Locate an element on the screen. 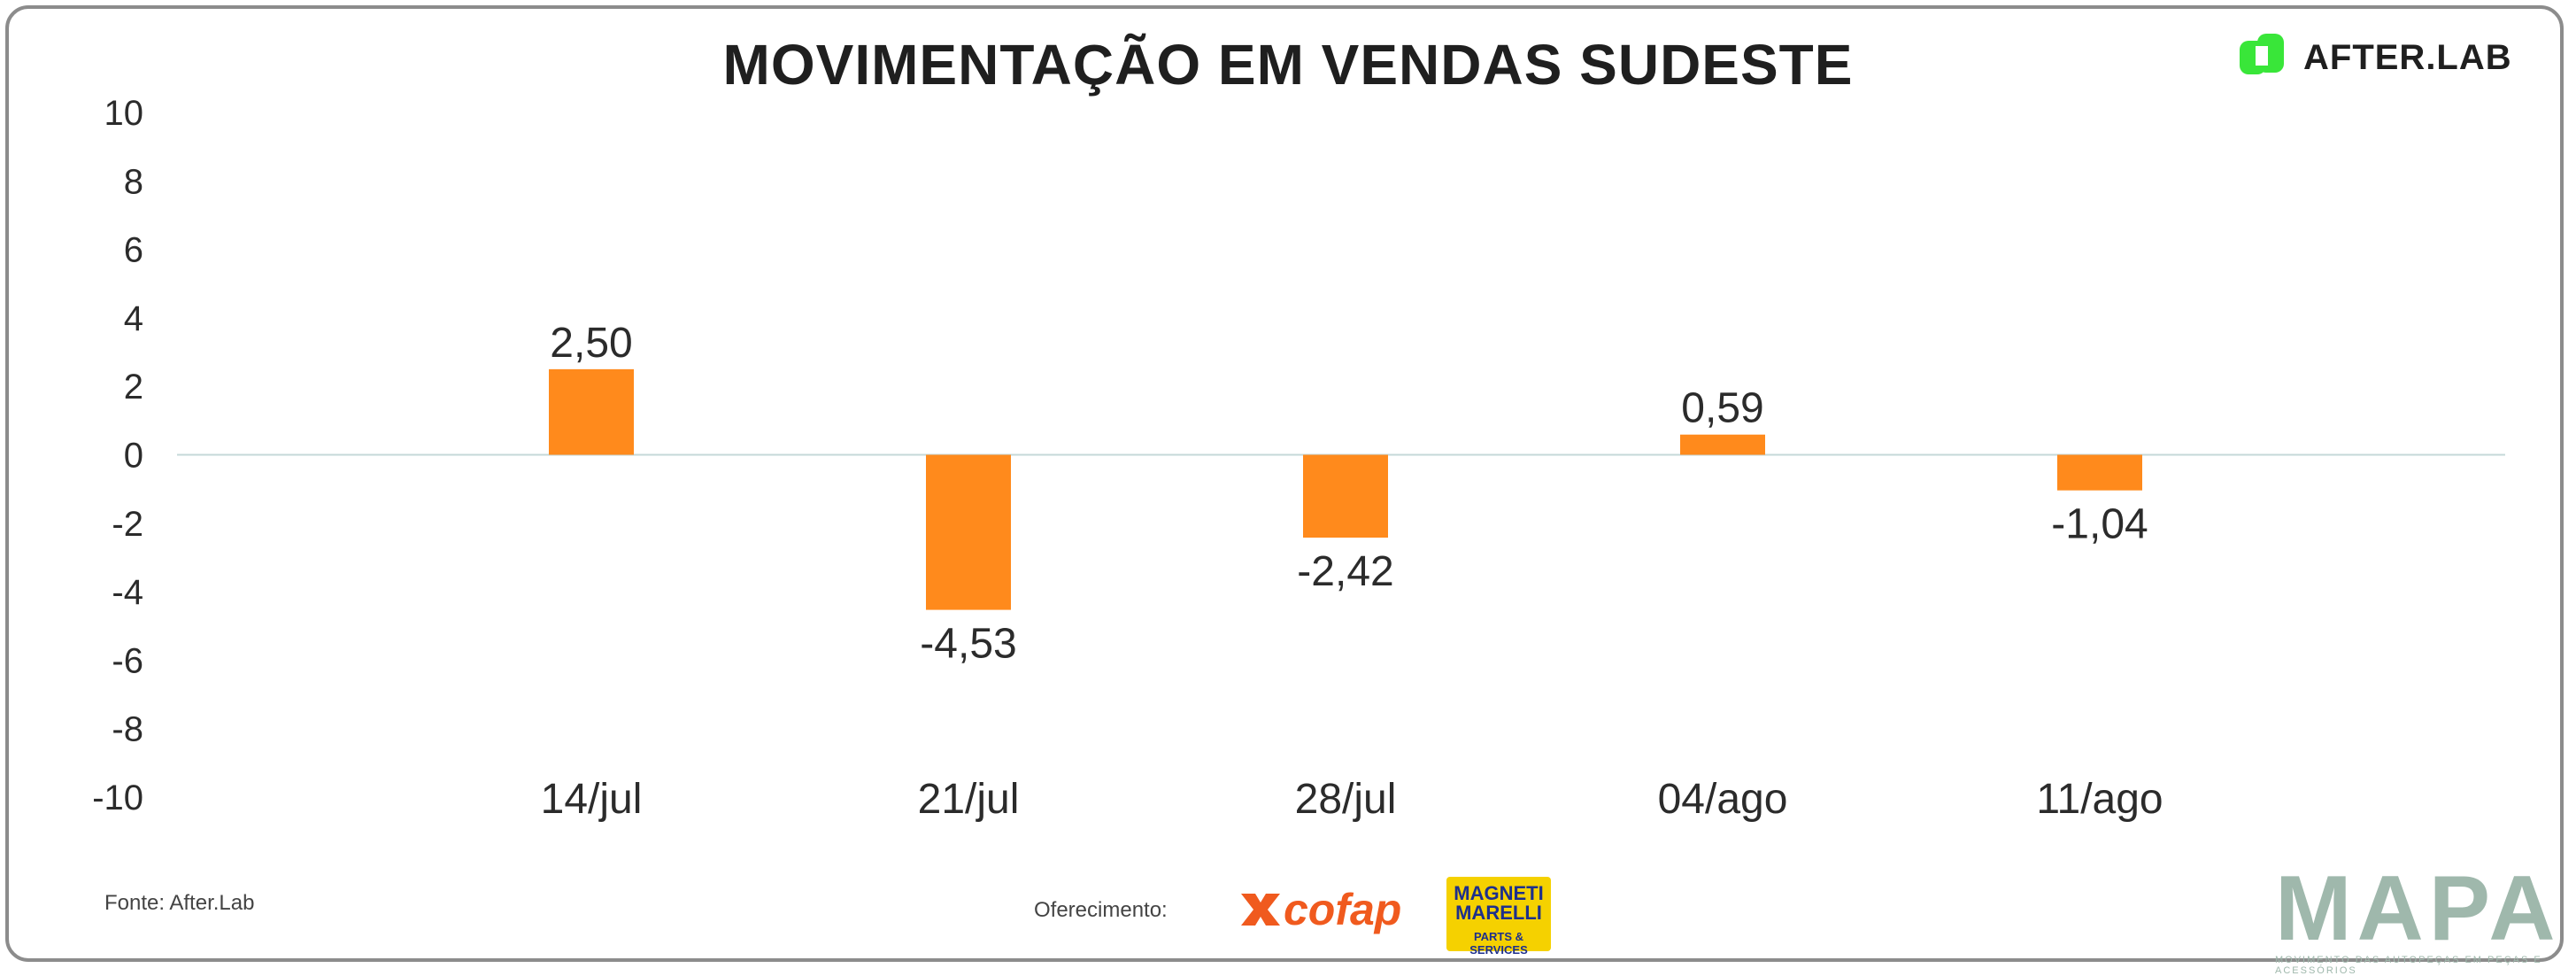 Image resolution: width=2576 pixels, height=976 pixels. sponsor-label: Oferecimento: is located at coordinates (1101, 910).